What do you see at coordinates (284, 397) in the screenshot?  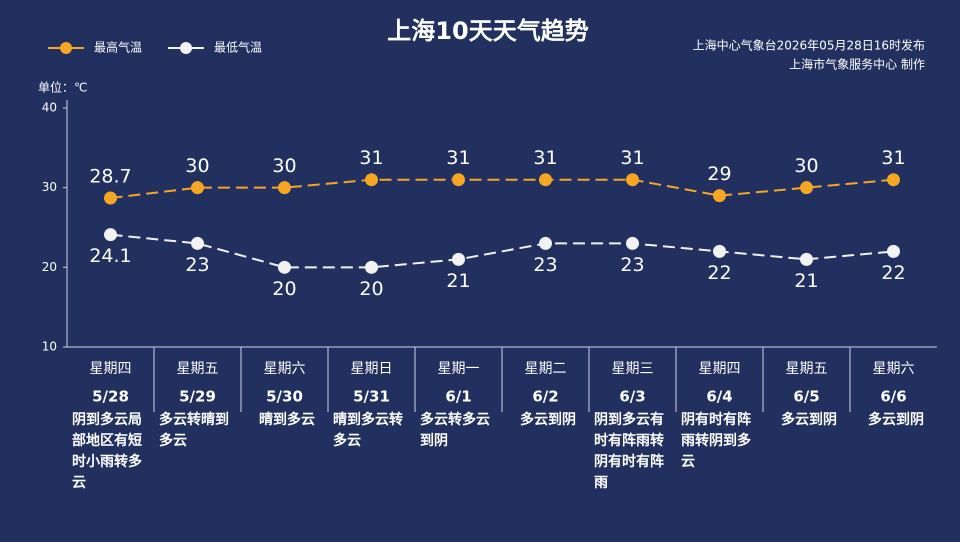 I see `x-tick-label: 5/30` at bounding box center [284, 397].